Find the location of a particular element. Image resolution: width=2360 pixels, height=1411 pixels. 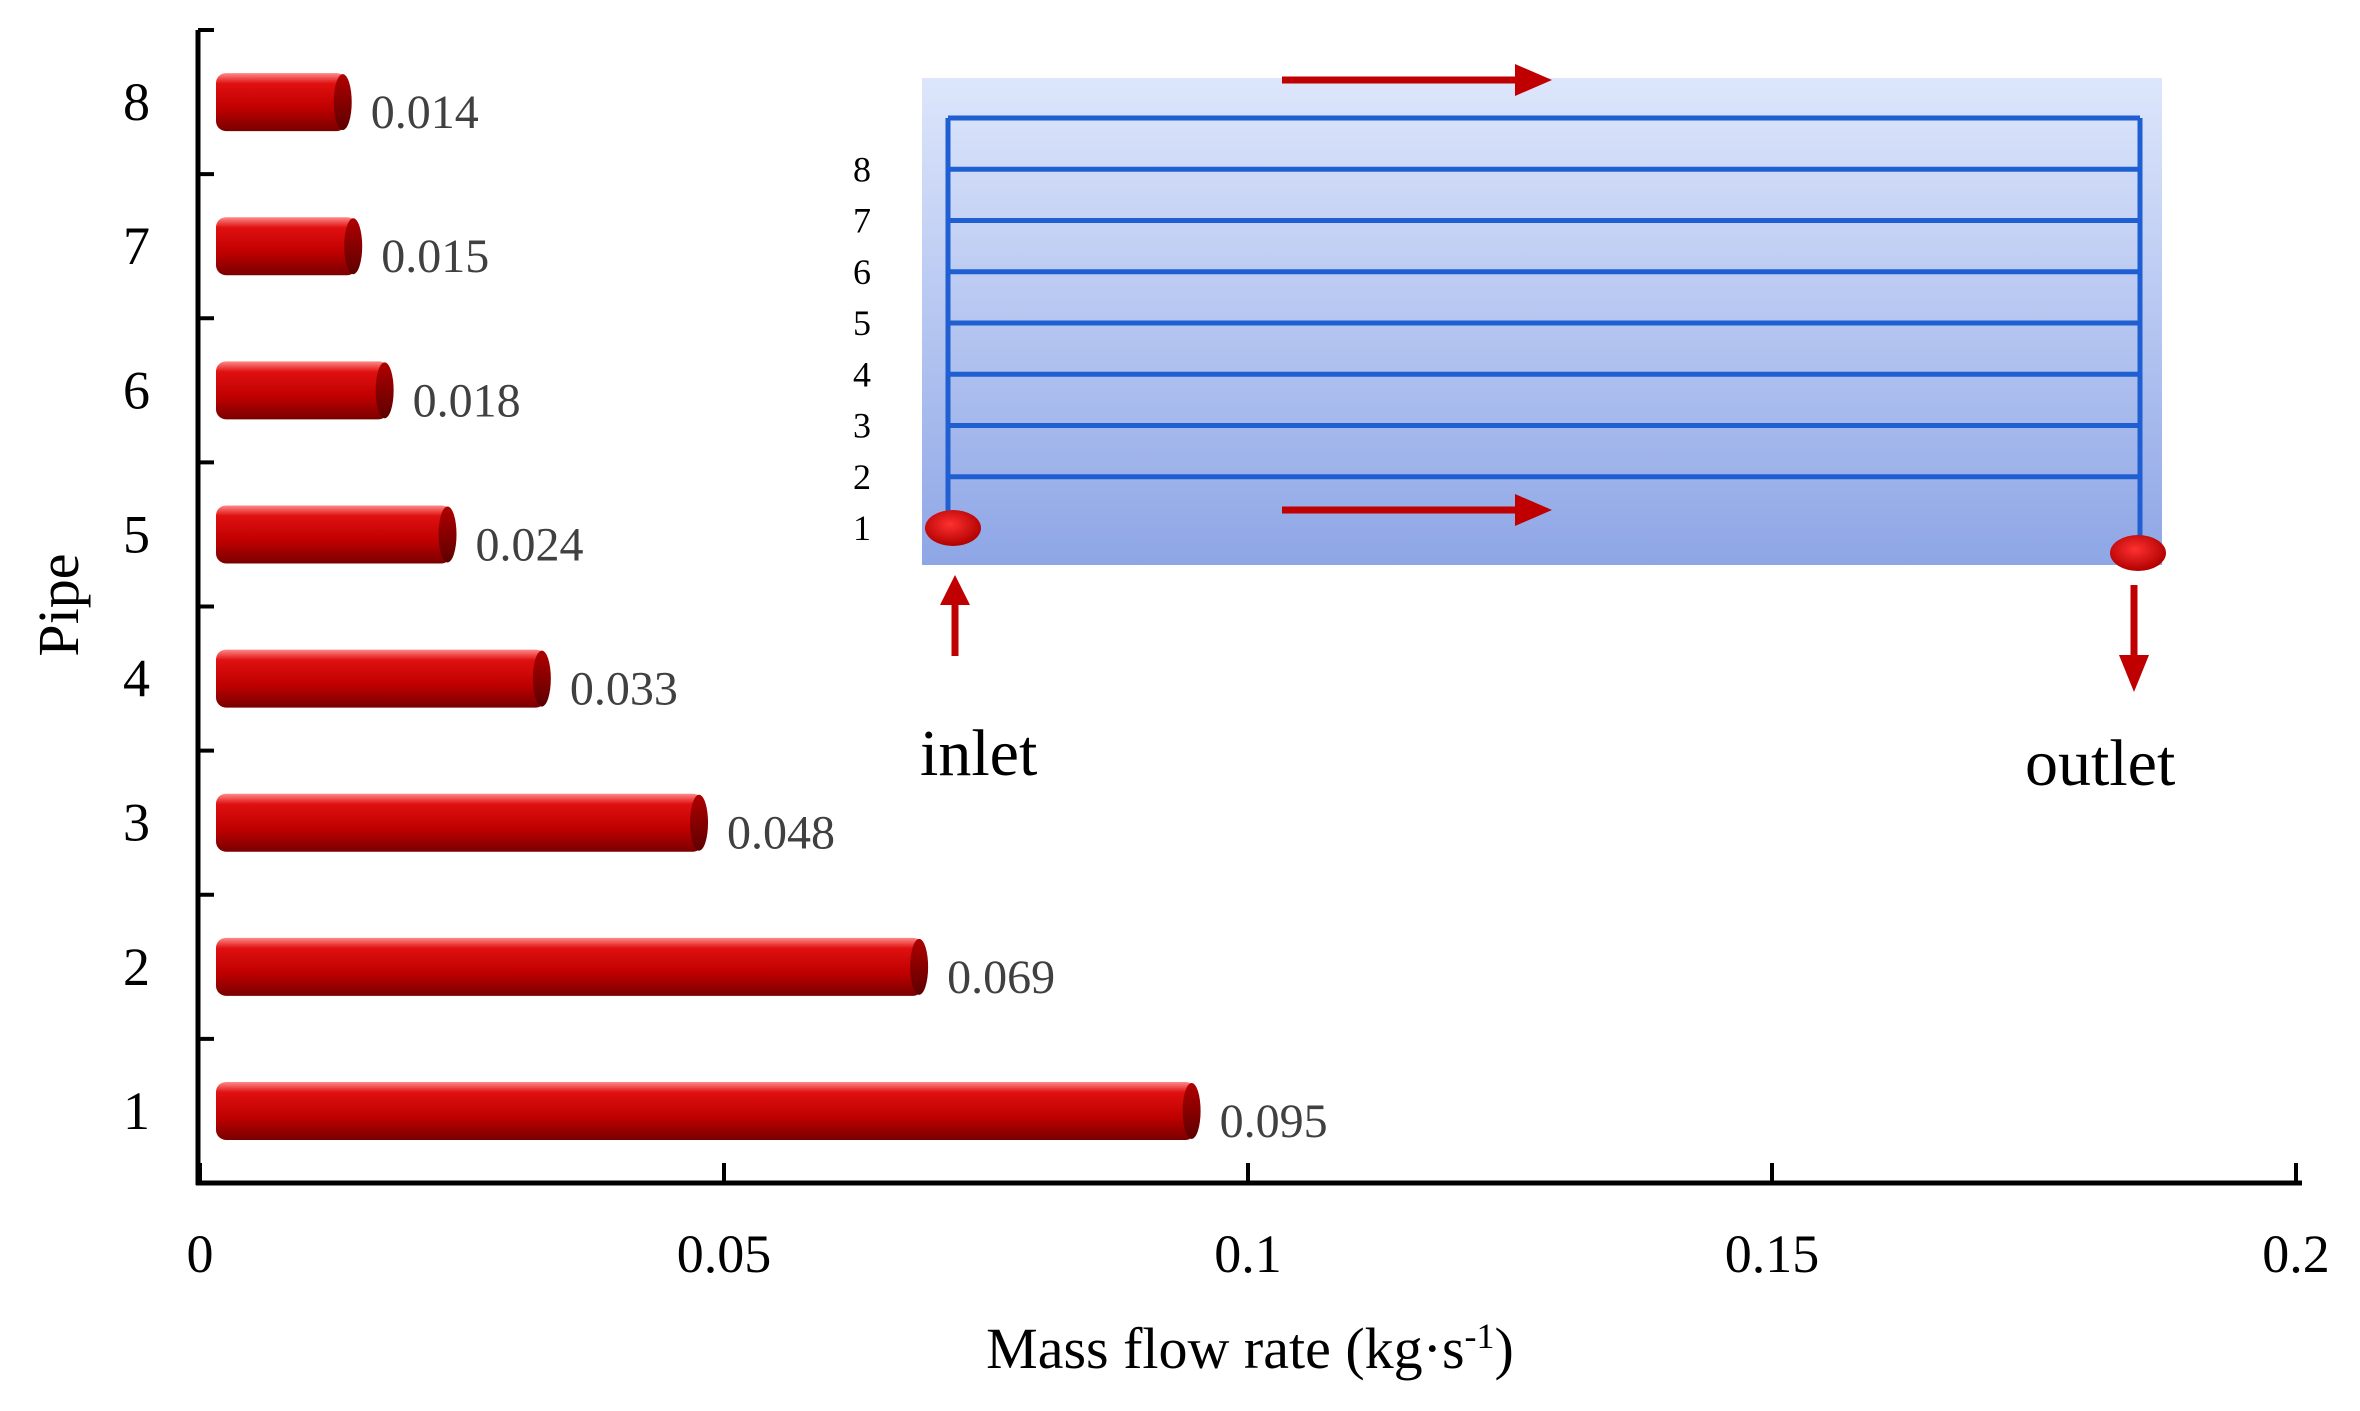

bar-data-label: 0.069 is located at coordinates (1001, 977).